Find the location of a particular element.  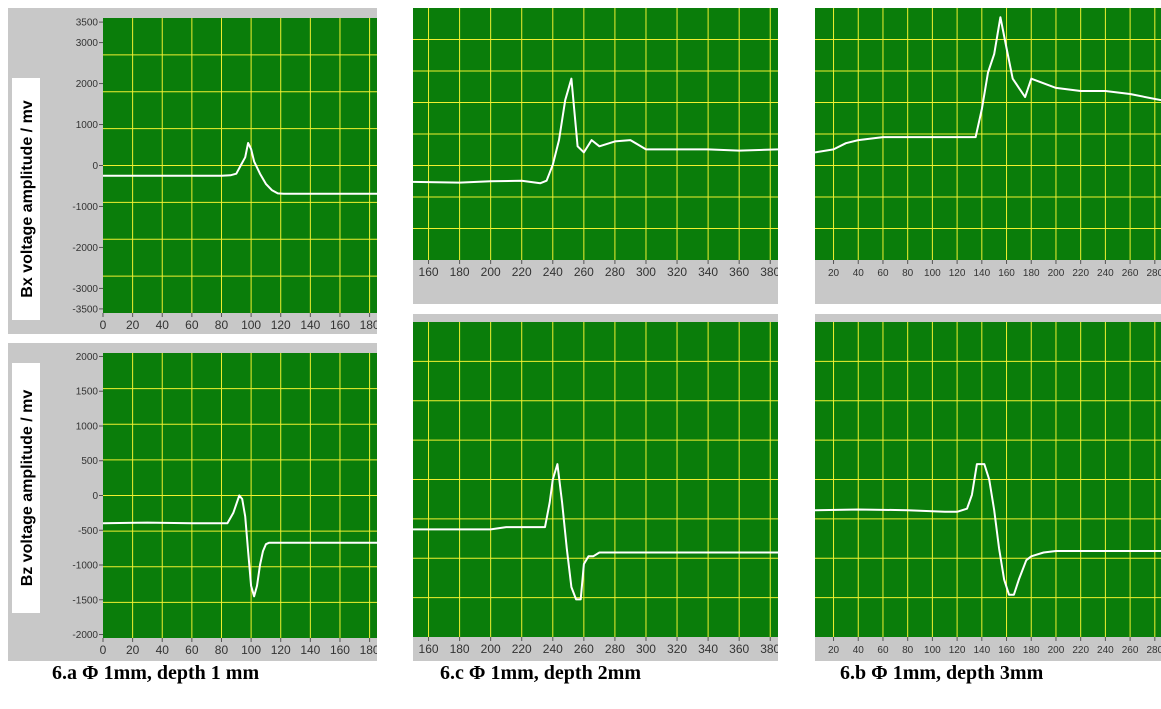

y-axis-label: Bx voltage amplitude / mv is located at coordinates (27, 198).